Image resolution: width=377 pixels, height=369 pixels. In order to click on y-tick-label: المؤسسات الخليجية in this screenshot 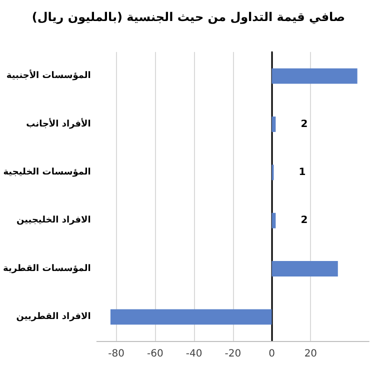, I will do `click(47, 172)`.